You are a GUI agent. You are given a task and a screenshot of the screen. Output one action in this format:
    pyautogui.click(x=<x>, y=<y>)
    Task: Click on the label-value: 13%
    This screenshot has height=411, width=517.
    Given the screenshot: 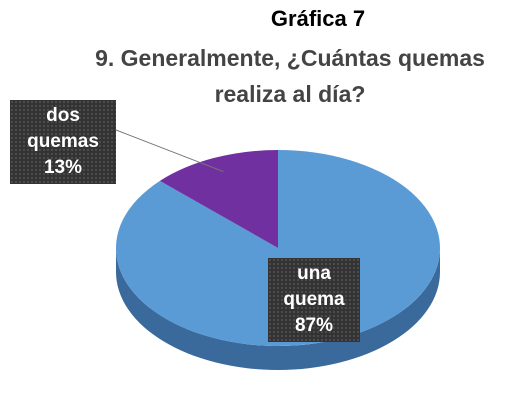 What is the action you would take?
    pyautogui.click(x=63, y=167)
    